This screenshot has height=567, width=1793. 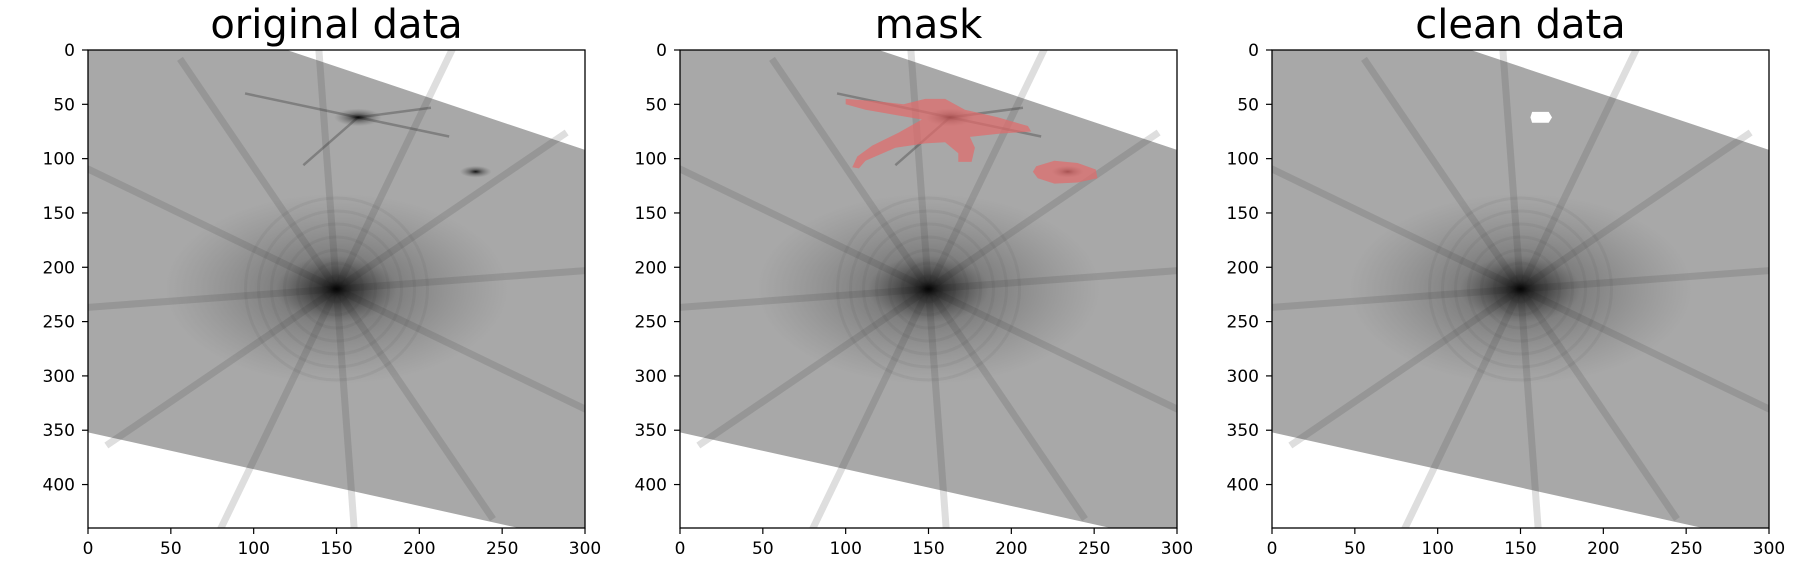 What do you see at coordinates (336, 25) in the screenshot?
I see `panel-title: original data` at bounding box center [336, 25].